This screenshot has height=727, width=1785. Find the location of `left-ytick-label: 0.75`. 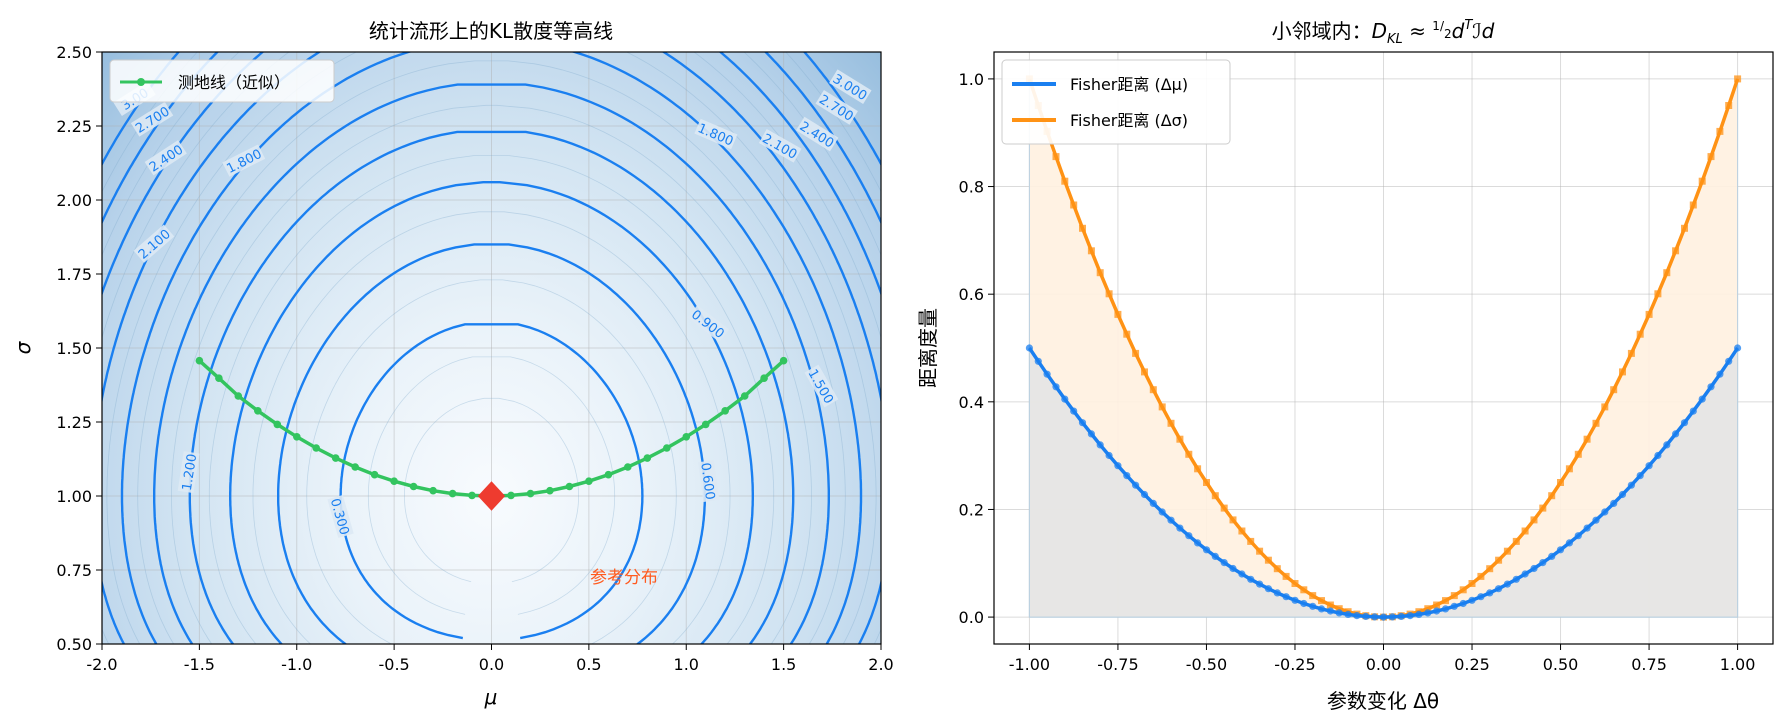

left-ytick-label: 0.75 is located at coordinates (74, 570).